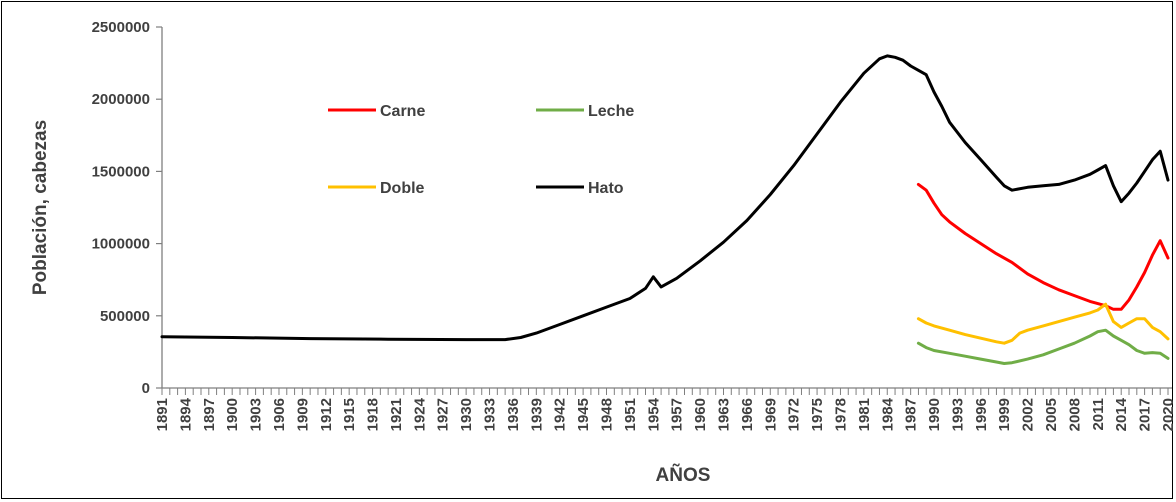  I want to click on y-tick-label: 2000000, so click(121, 99).